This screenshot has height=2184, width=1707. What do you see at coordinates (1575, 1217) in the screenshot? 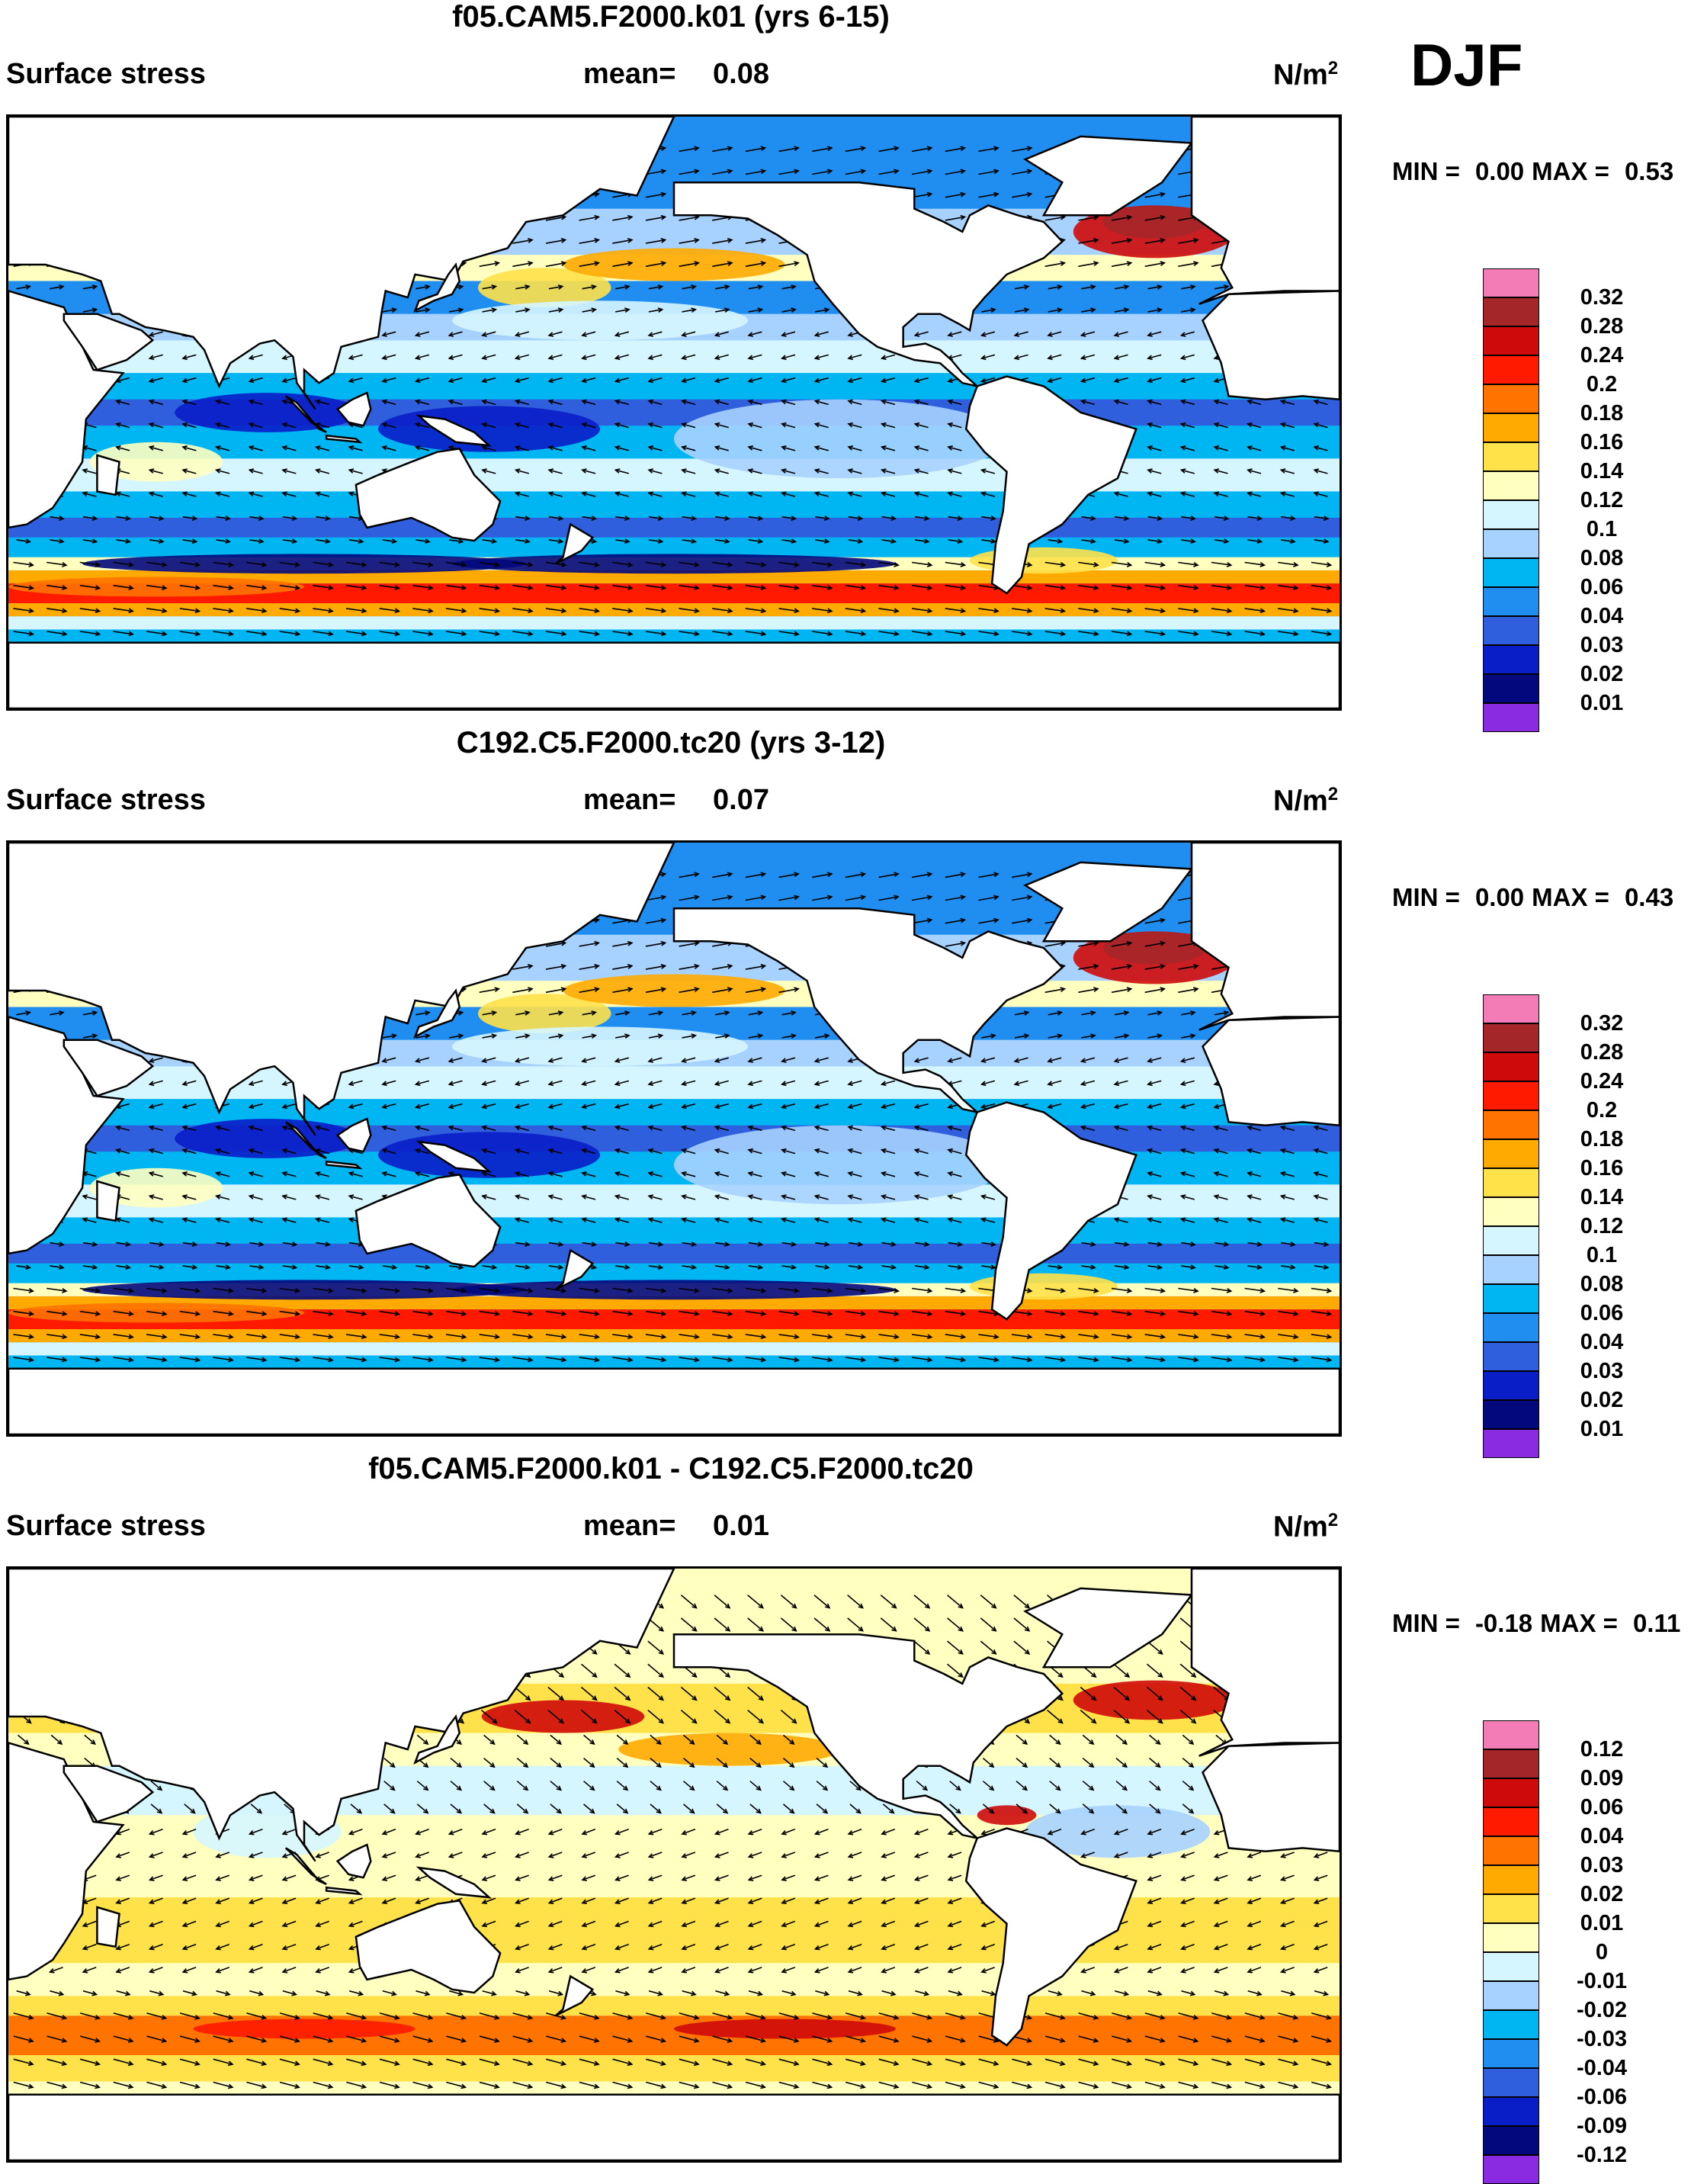
I see `colorbar-row: 0.12` at bounding box center [1575, 1217].